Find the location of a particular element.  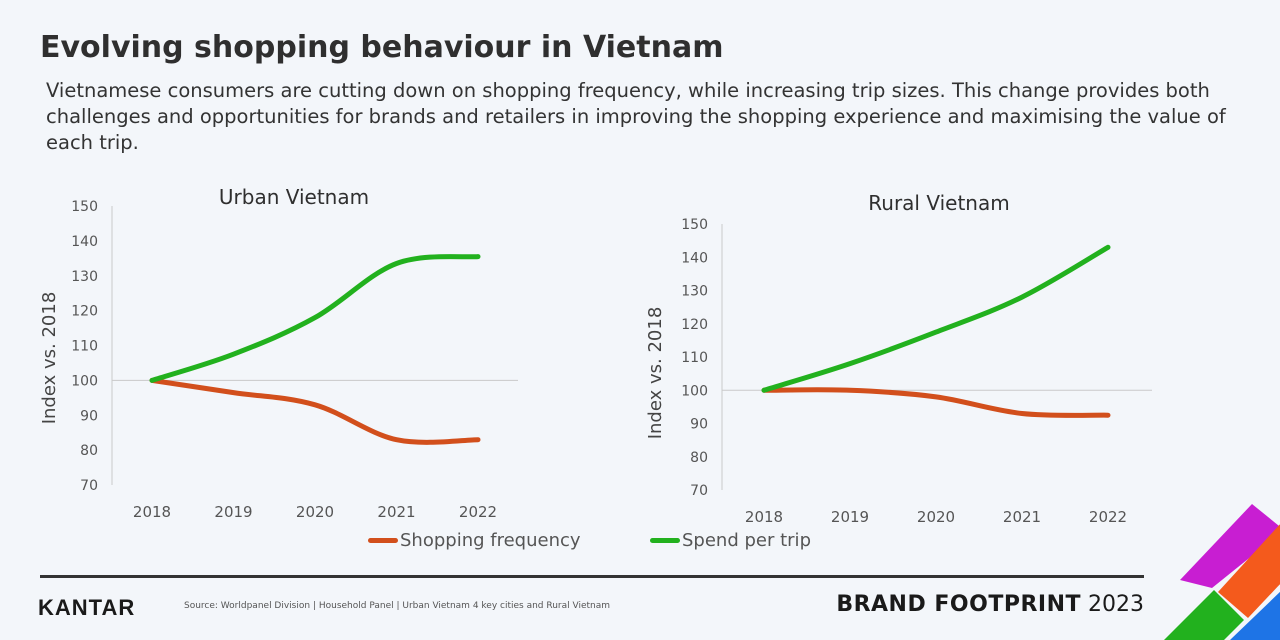

footer-divider is located at coordinates (592, 576).